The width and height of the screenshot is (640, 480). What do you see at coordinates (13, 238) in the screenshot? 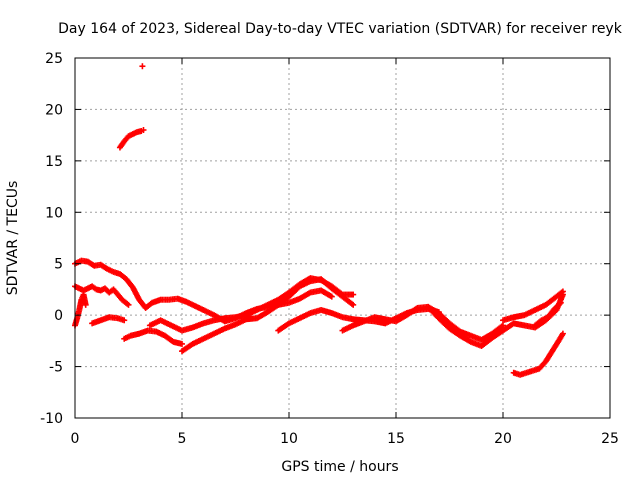
I see `y-axis-label: SDTVAR / TECUs` at bounding box center [13, 238].